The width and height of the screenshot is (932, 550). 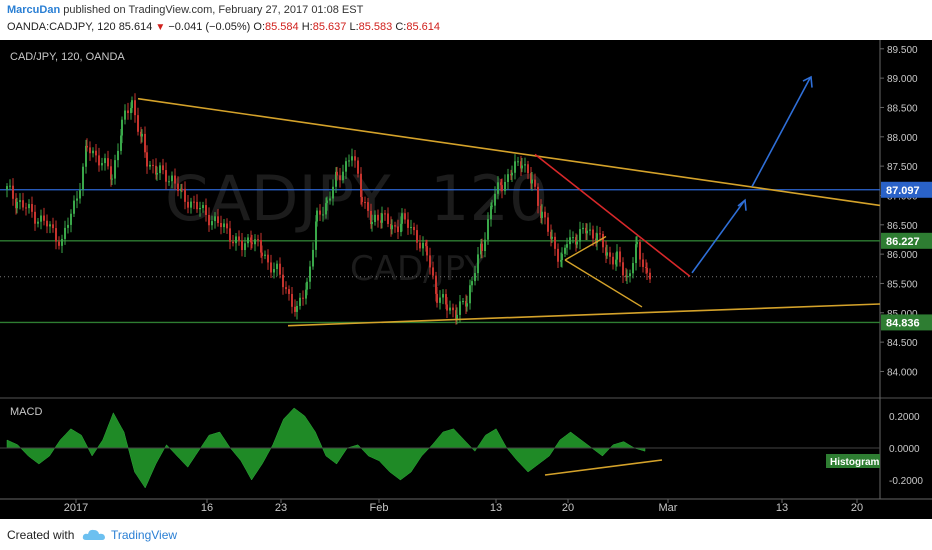 What do you see at coordinates (902, 226) in the screenshot?
I see `price-tick-label: 86.500` at bounding box center [902, 226].